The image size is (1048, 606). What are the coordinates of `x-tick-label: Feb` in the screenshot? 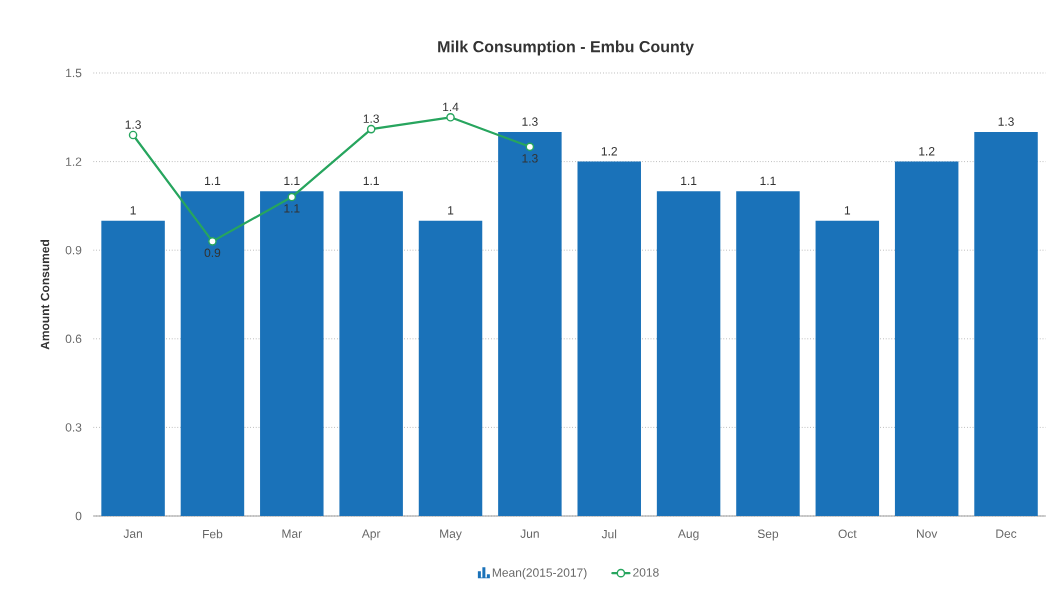 It's located at (213, 534).